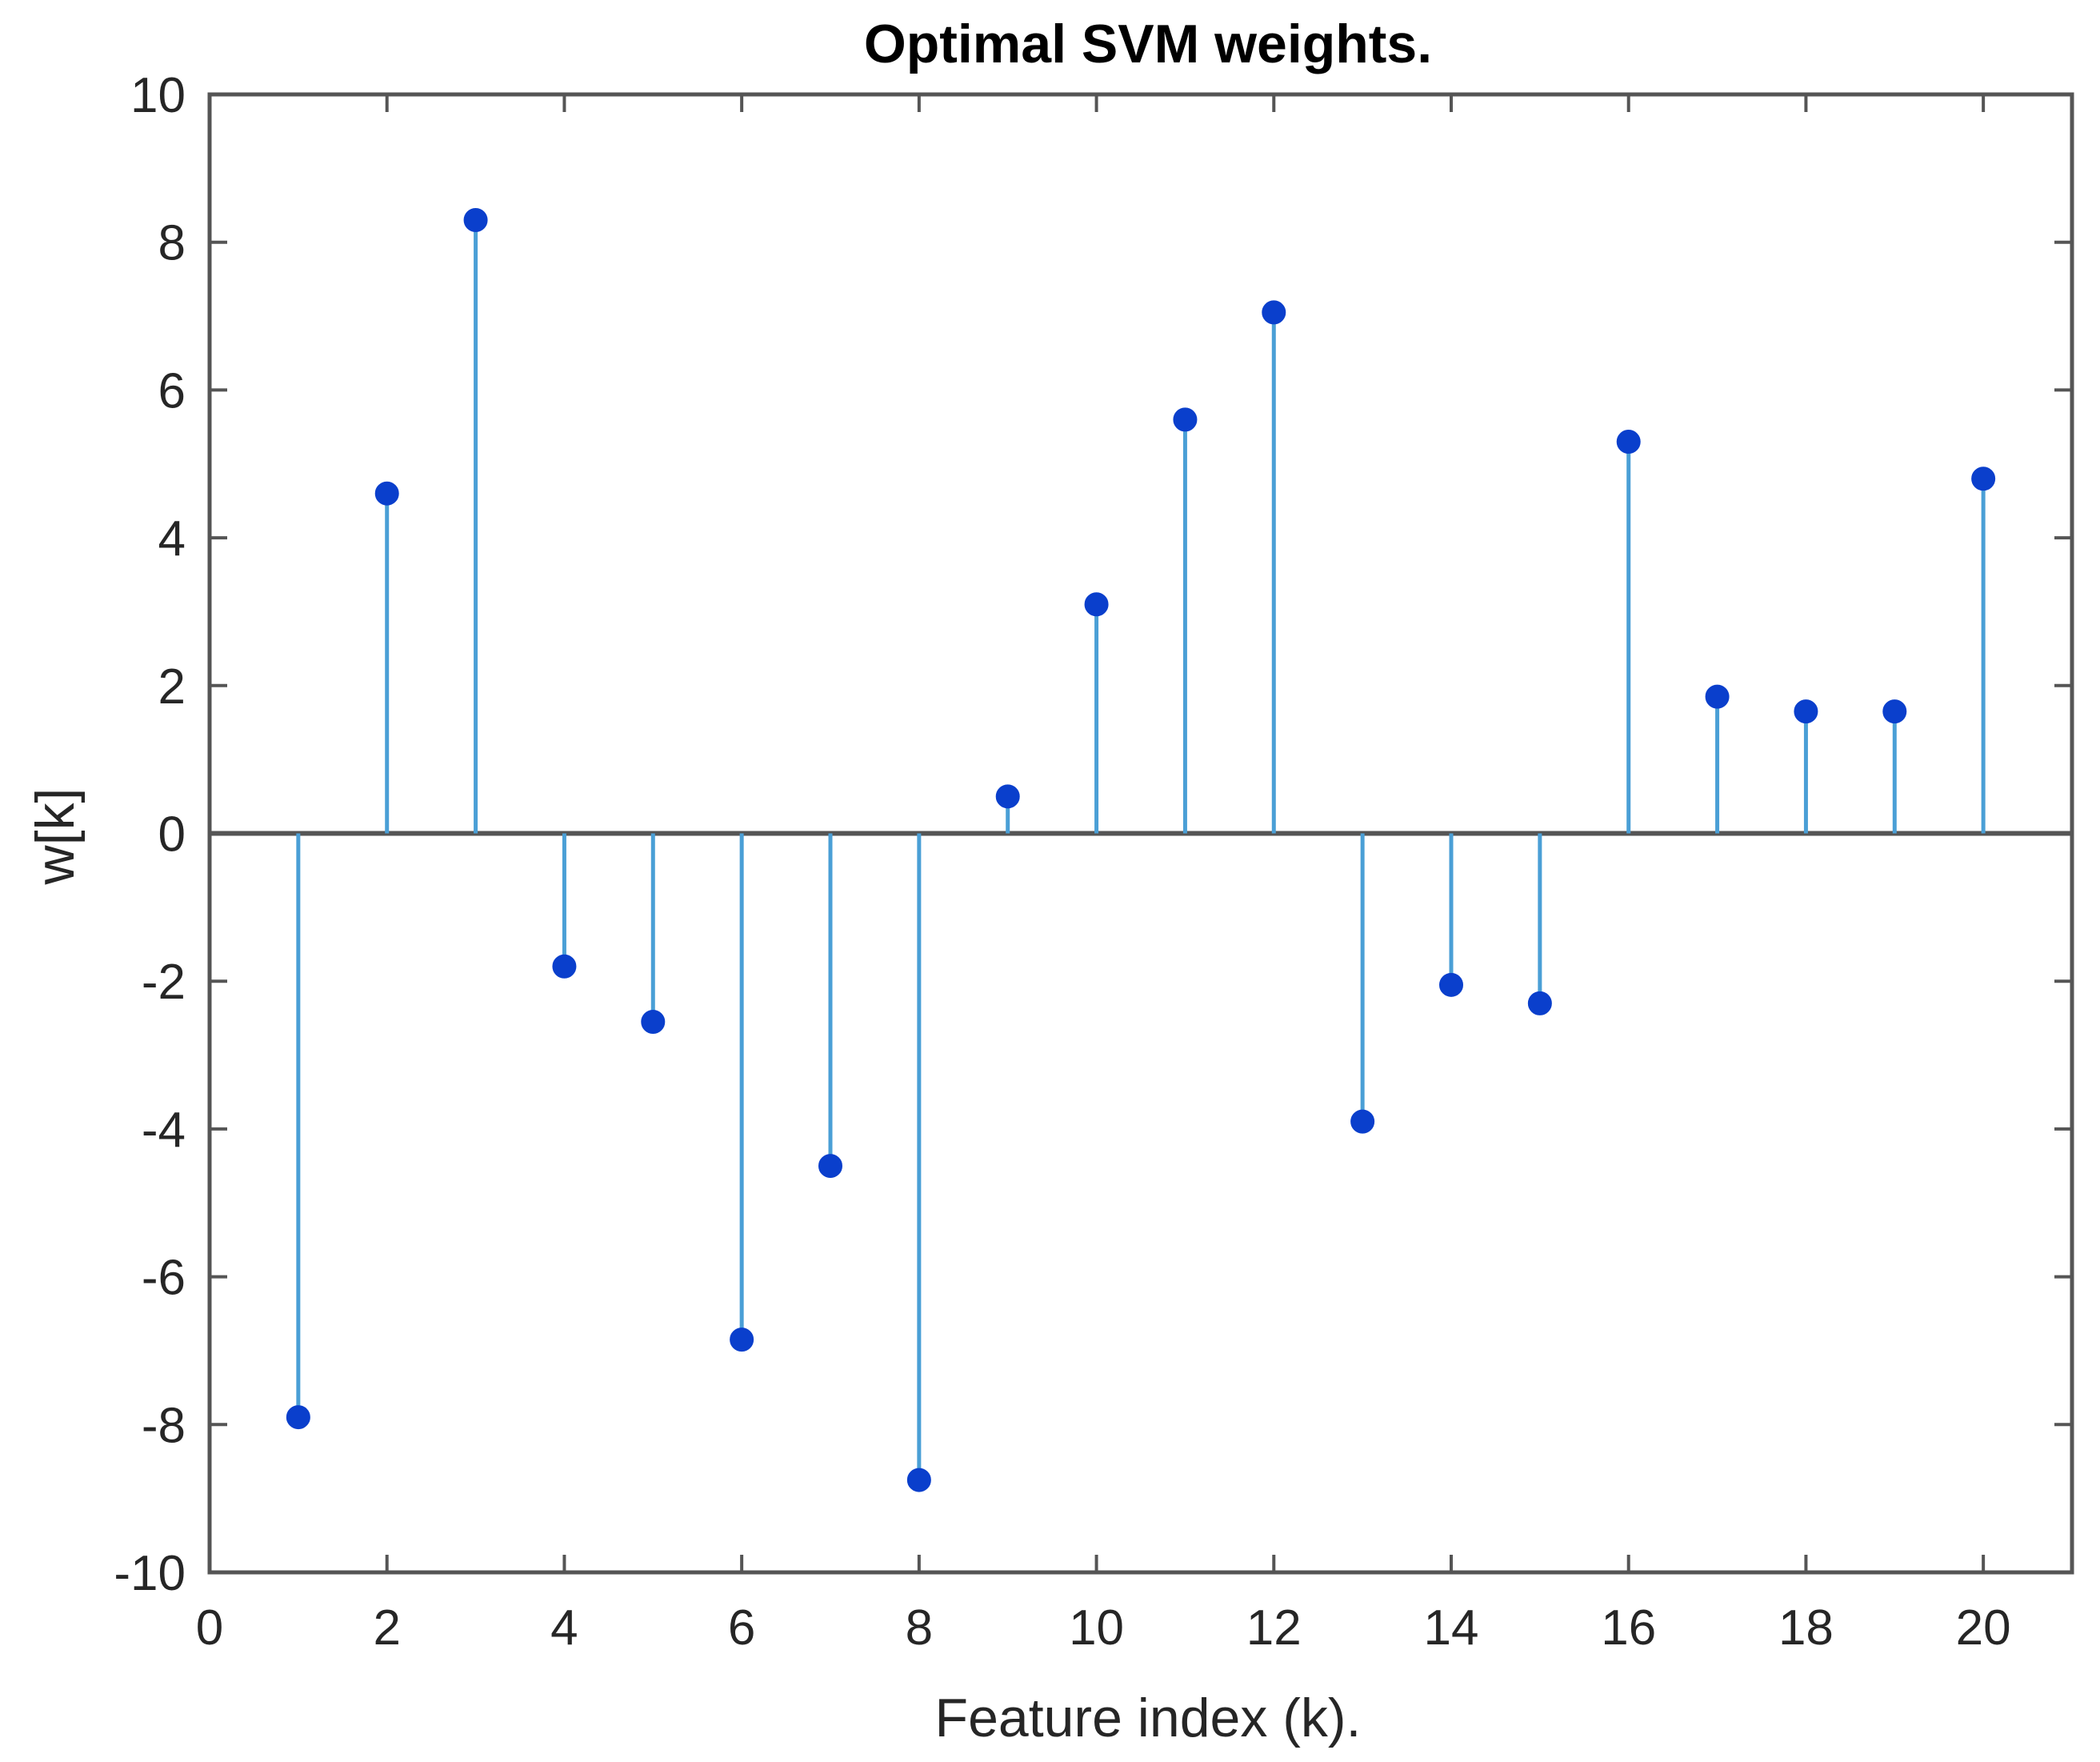 This screenshot has width=2100, height=1762. What do you see at coordinates (1983, 1628) in the screenshot?
I see `x-tick-label: 20` at bounding box center [1983, 1628].